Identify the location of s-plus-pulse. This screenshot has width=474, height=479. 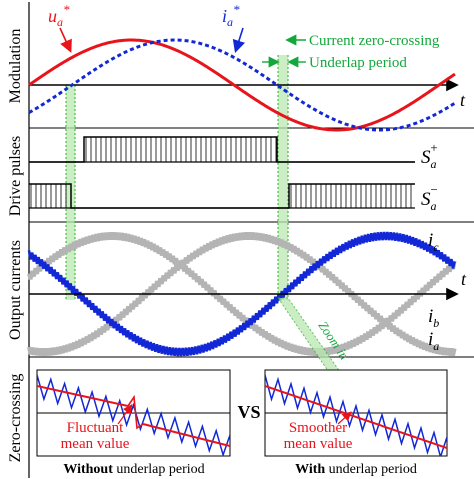
(222, 149).